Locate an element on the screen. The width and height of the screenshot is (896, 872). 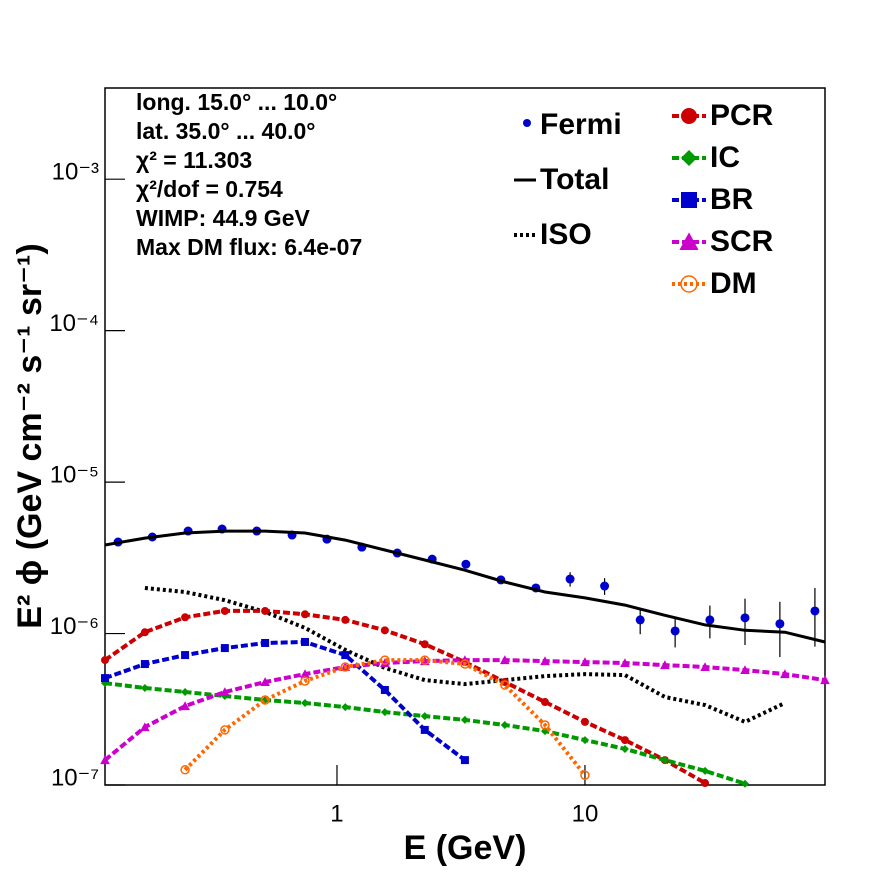
info-text: WIMP: 44.9 GeV is located at coordinates (223, 218).